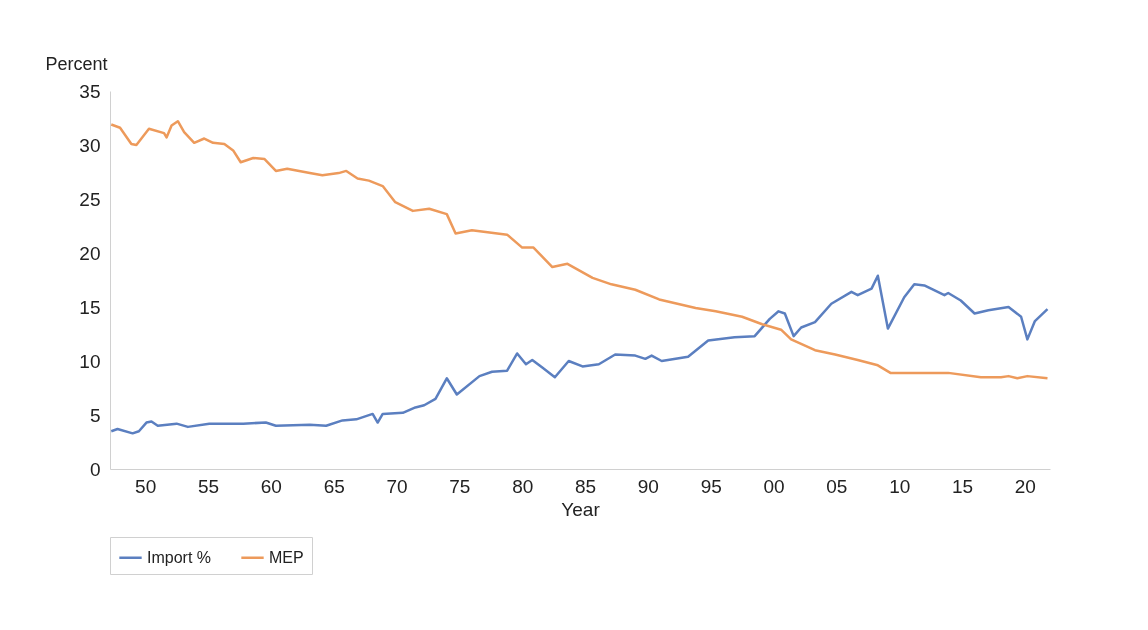  What do you see at coordinates (523, 486) in the screenshot?
I see `x-tick-label: 80` at bounding box center [523, 486].